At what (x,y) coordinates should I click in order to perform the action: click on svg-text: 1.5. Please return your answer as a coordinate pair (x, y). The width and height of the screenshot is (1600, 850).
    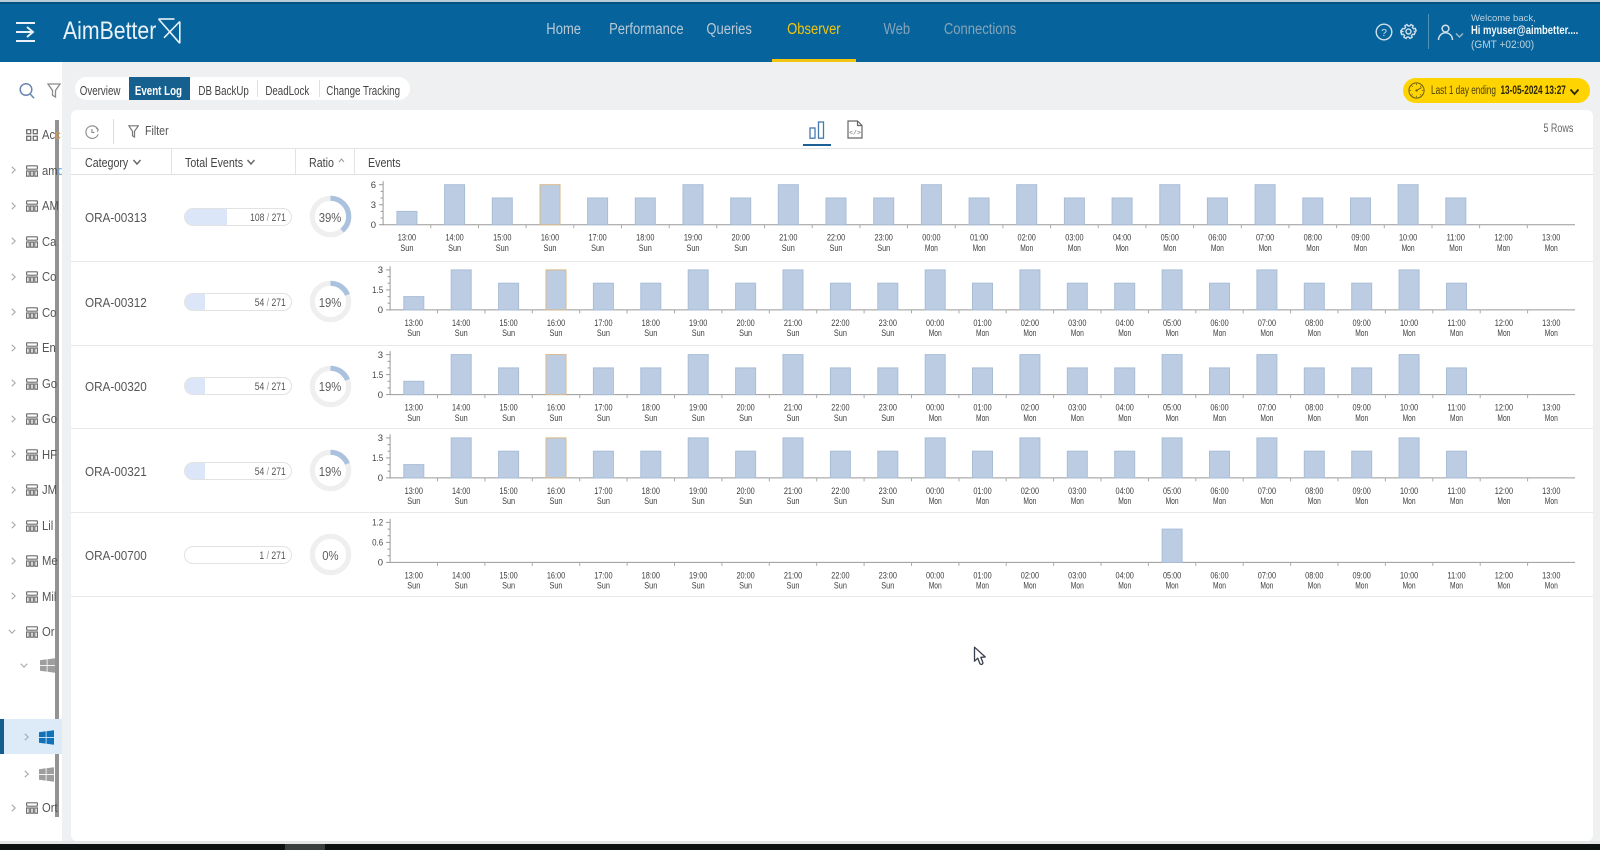
    Looking at the image, I should click on (377, 458).